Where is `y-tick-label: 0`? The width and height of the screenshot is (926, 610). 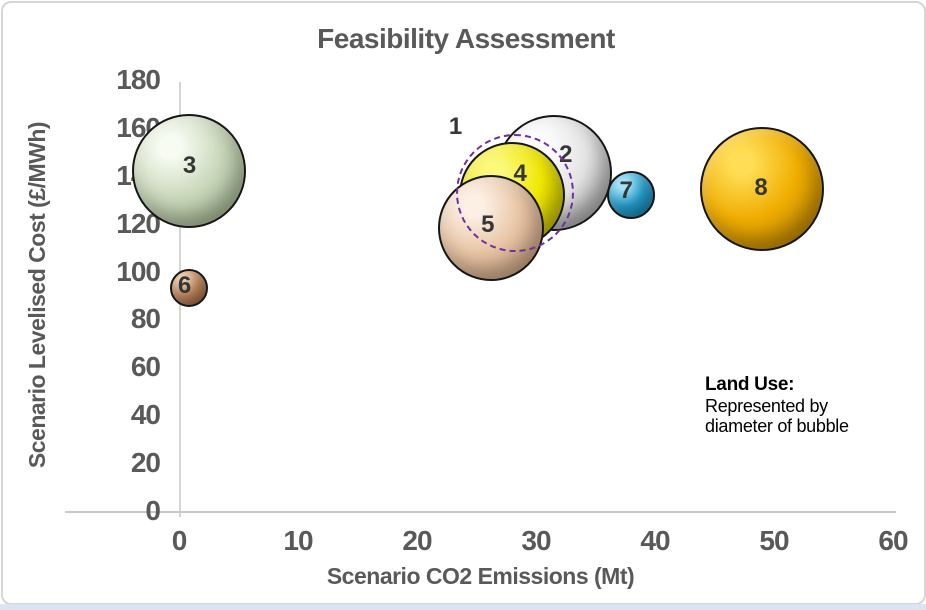 y-tick-label: 0 is located at coordinates (153, 510).